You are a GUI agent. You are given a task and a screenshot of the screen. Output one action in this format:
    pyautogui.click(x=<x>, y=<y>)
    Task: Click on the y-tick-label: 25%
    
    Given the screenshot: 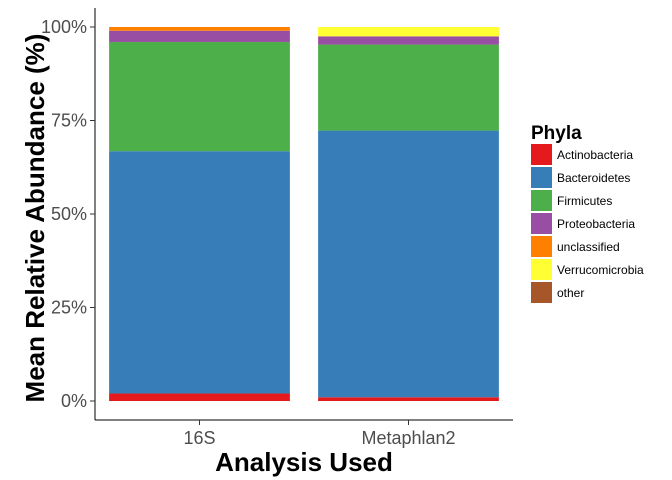 What is the action you would take?
    pyautogui.click(x=69, y=308)
    